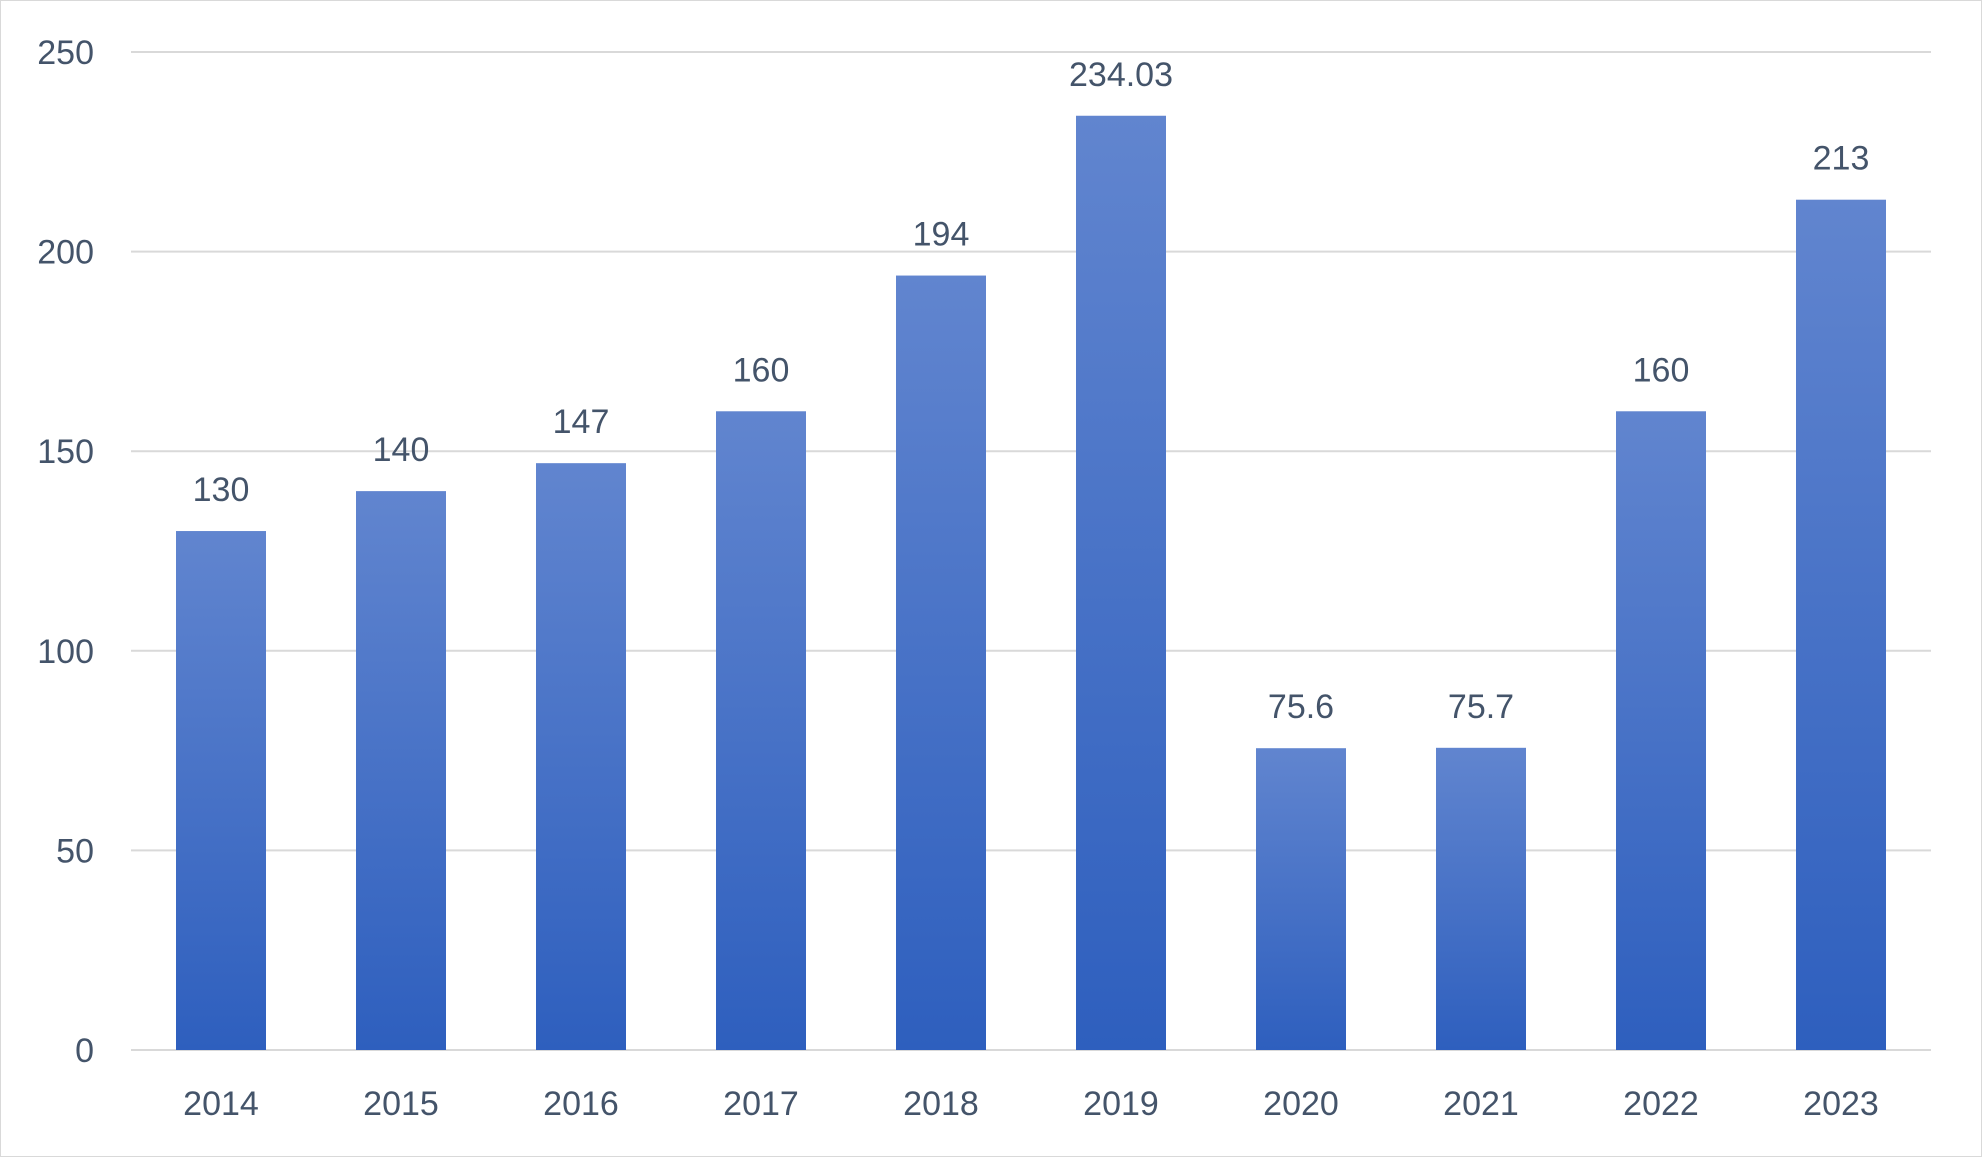  Describe the element at coordinates (581, 756) in the screenshot. I see `bar-2016` at that location.